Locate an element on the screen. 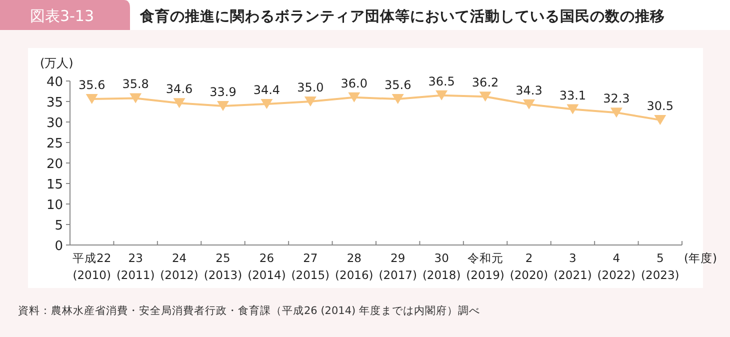 The image size is (730, 337). y-tick-label: 20 is located at coordinates (54, 164).